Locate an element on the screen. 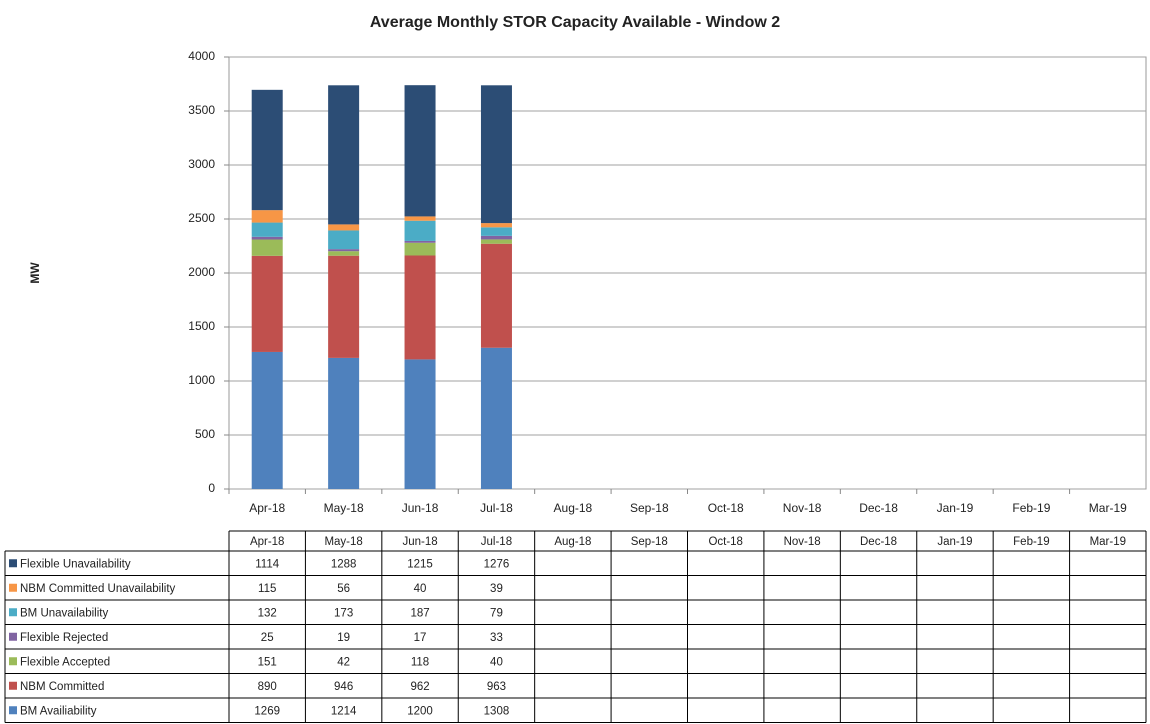  table-cell: 1269 is located at coordinates (267, 711).